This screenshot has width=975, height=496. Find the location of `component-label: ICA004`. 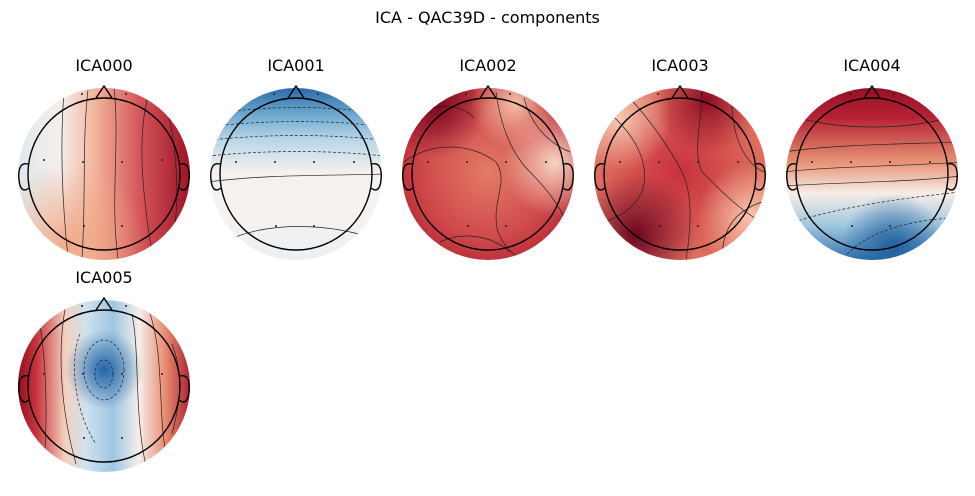

component-label: ICA004 is located at coordinates (872, 65).